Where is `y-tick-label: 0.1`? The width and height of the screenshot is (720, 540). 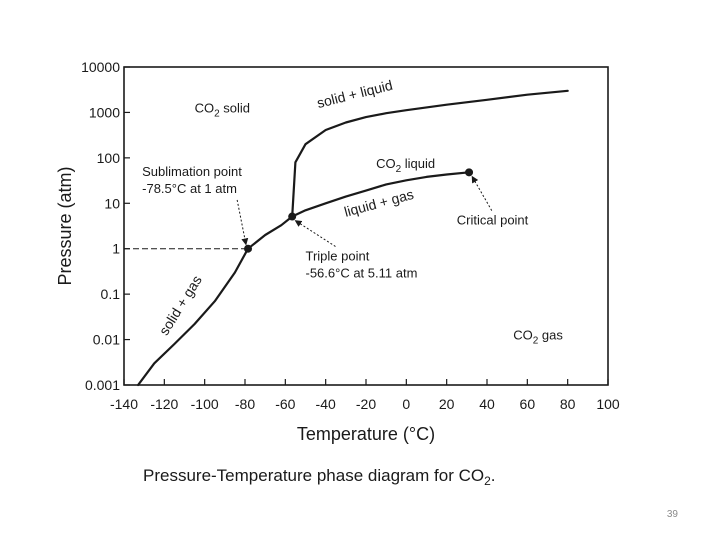 y-tick-label: 0.1 is located at coordinates (111, 294).